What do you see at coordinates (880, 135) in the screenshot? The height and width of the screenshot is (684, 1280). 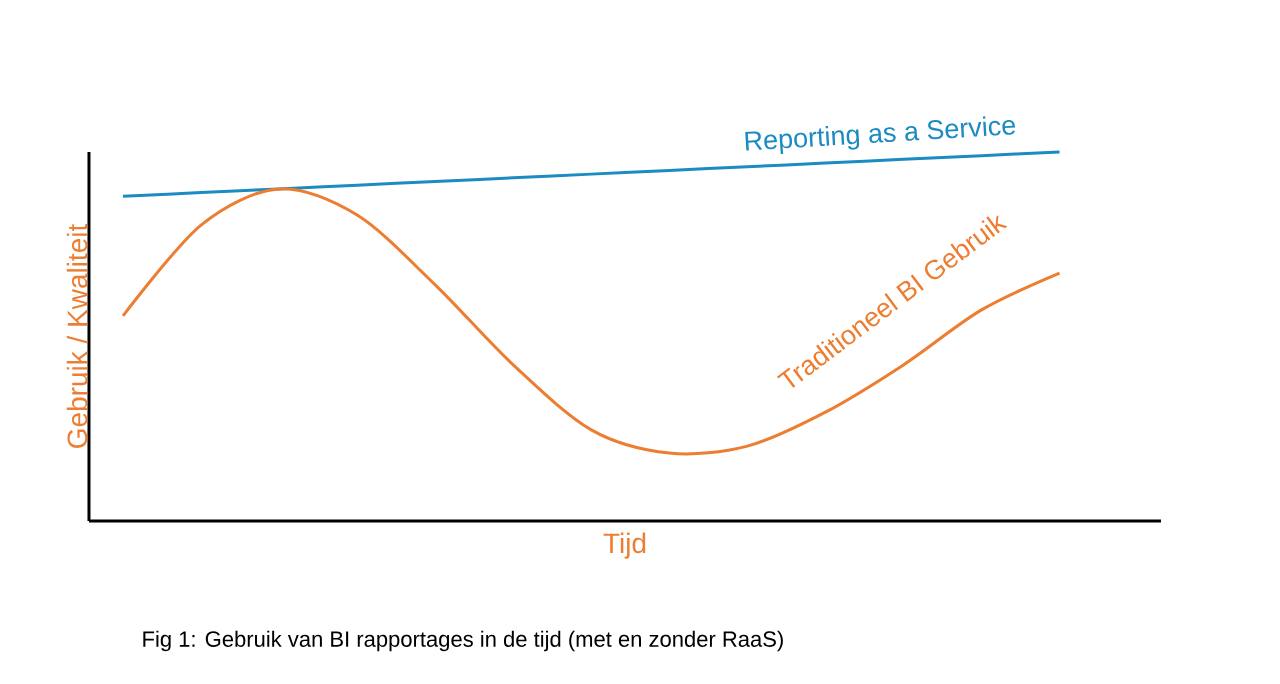 I see `series-label: Reporting as a Service` at bounding box center [880, 135].